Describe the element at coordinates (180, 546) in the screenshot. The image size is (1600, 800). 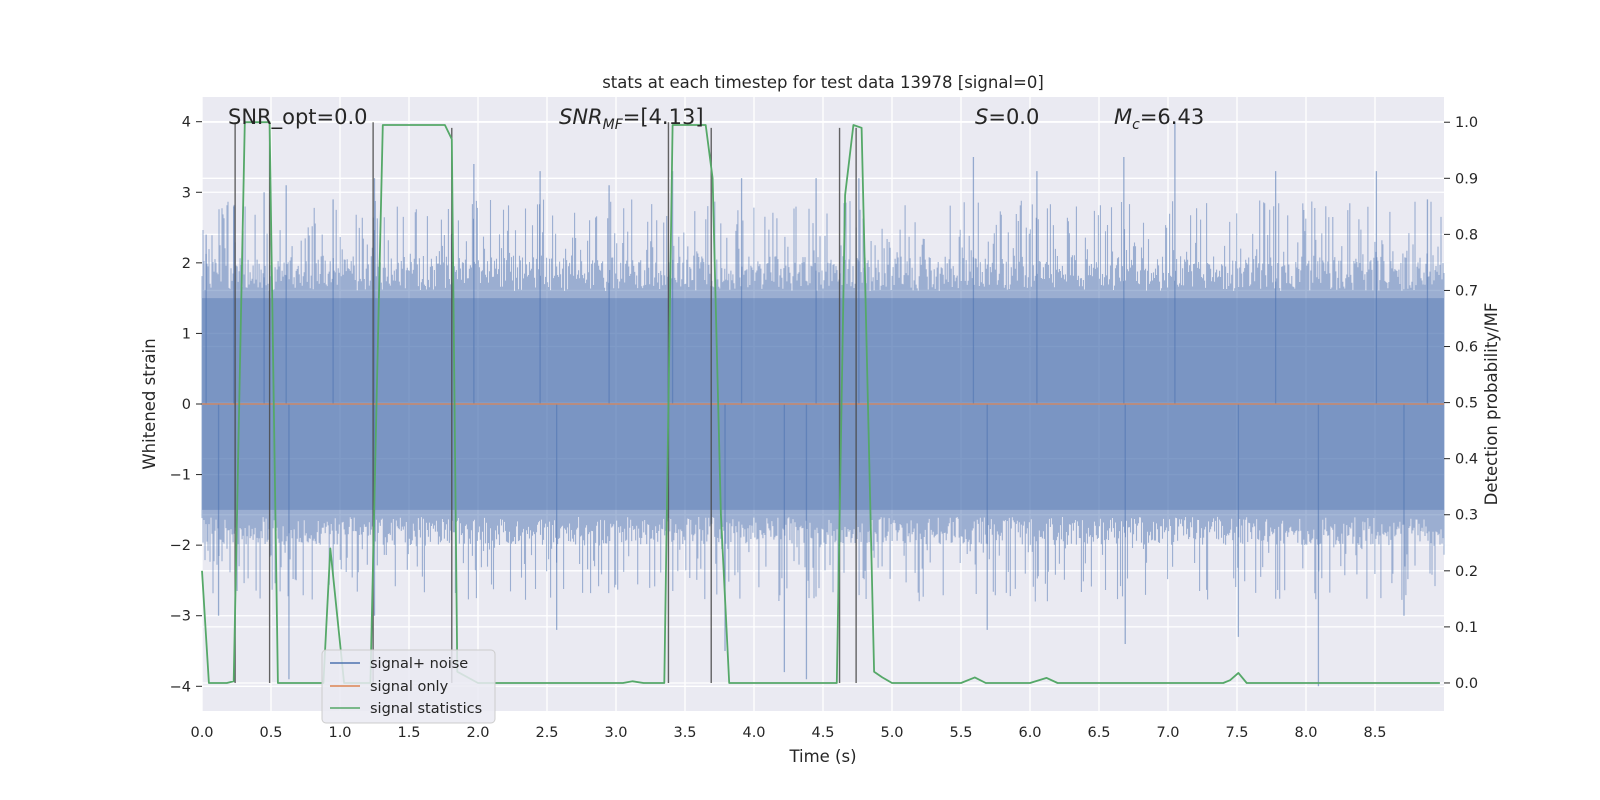
I see `y-left-tick-label: −2` at that location.